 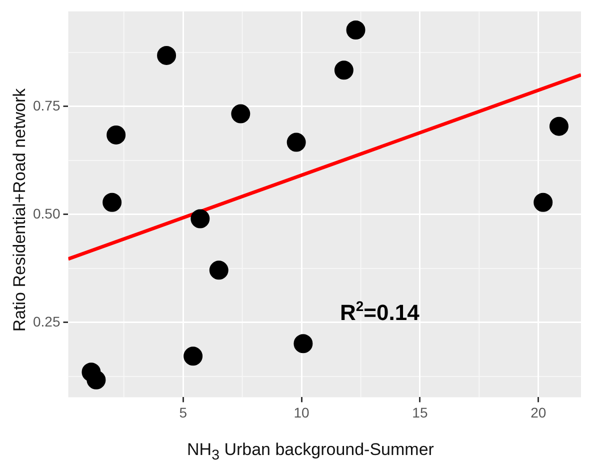 I want to click on y-tick-label: 0.50, so click(x=46, y=213).